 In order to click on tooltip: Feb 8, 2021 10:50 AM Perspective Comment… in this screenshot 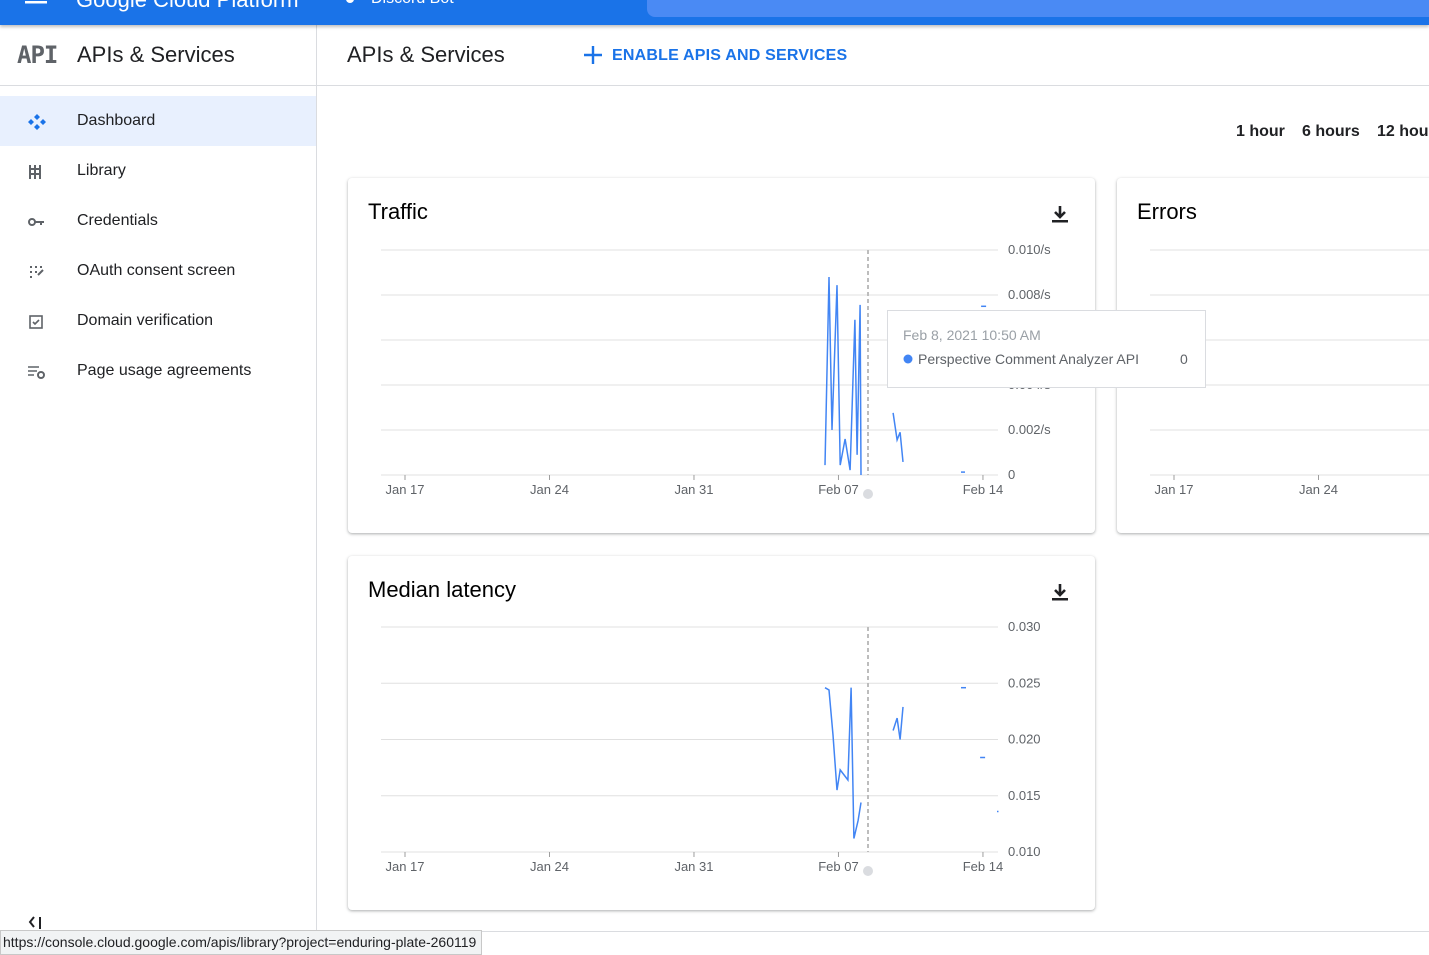, I will do `click(1046, 349)`.